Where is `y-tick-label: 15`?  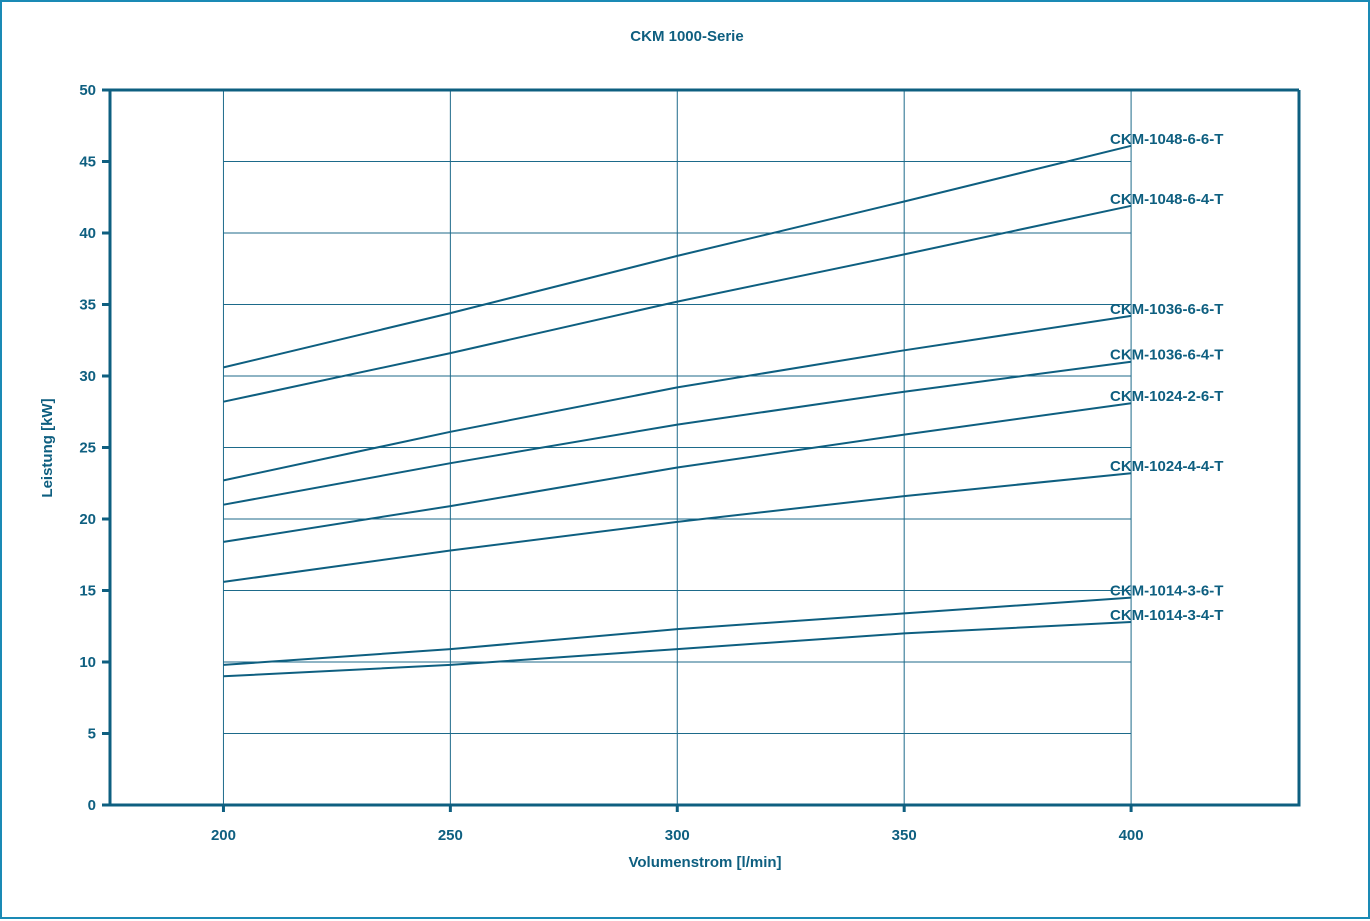
y-tick-label: 15 is located at coordinates (87, 591).